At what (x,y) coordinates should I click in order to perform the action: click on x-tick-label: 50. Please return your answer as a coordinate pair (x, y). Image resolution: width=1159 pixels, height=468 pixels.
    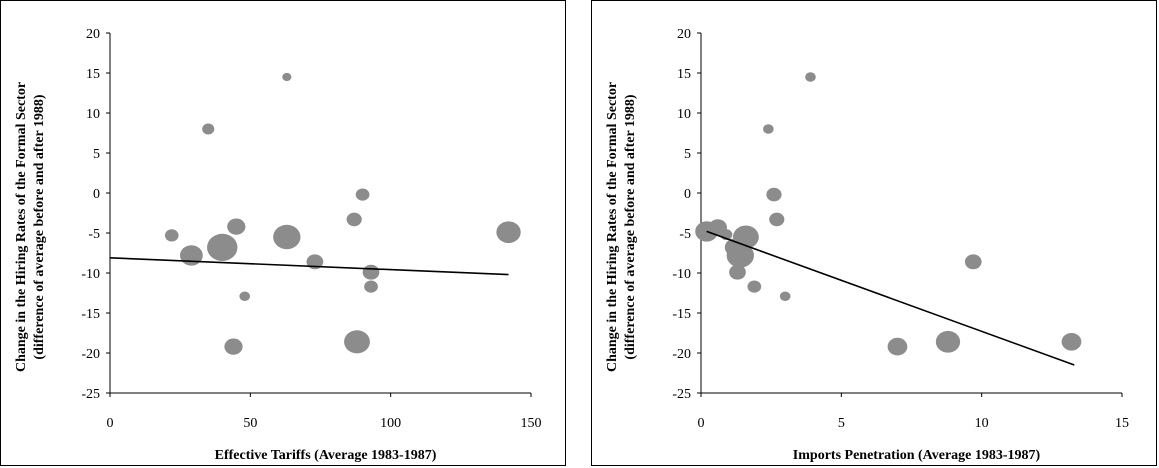
    Looking at the image, I should click on (250, 423).